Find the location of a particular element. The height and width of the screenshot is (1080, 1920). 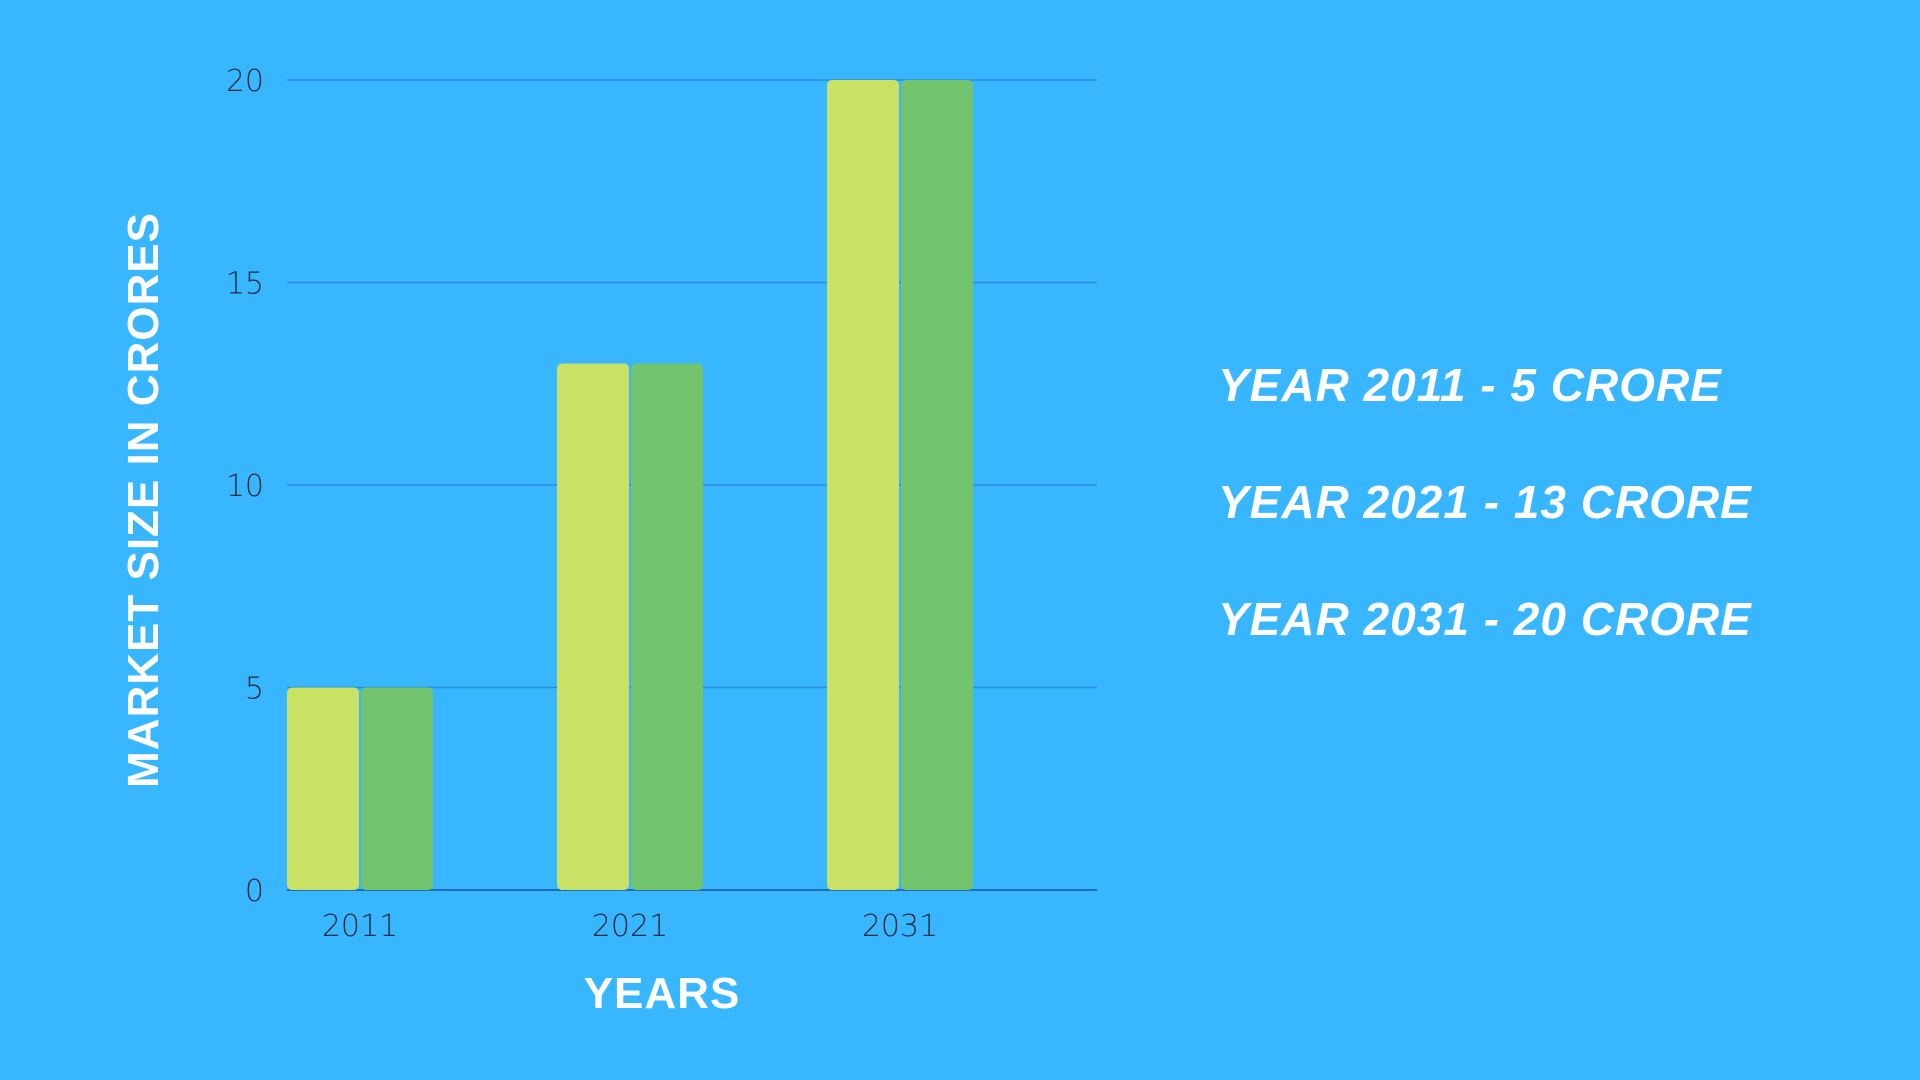

y-tick-label-0: 0 is located at coordinates (254, 891).